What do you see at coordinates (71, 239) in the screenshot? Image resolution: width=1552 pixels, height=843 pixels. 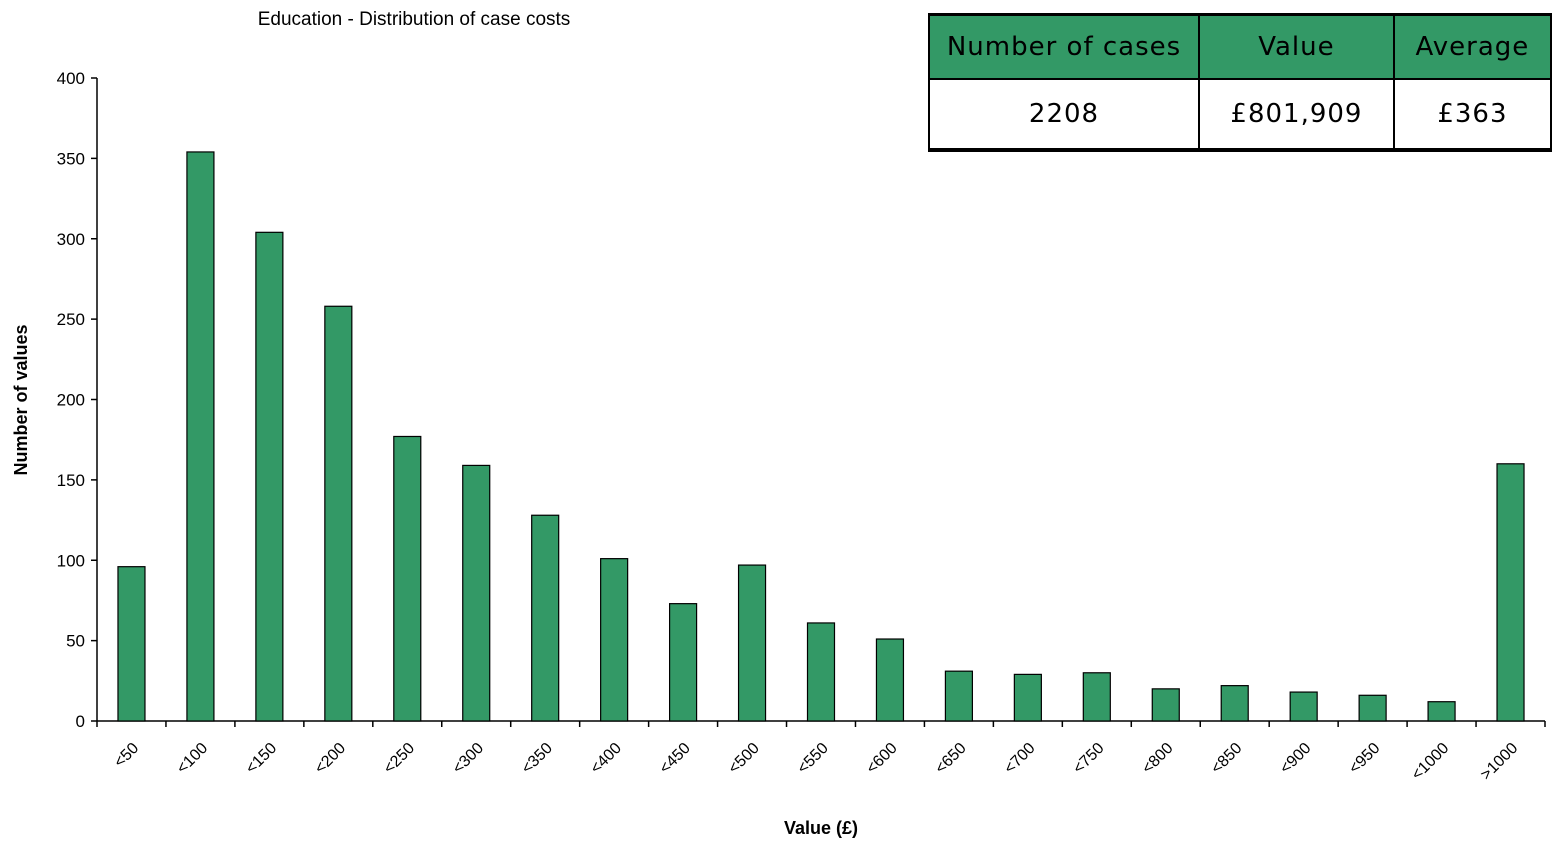 I see `y-tick-label: 300` at bounding box center [71, 239].